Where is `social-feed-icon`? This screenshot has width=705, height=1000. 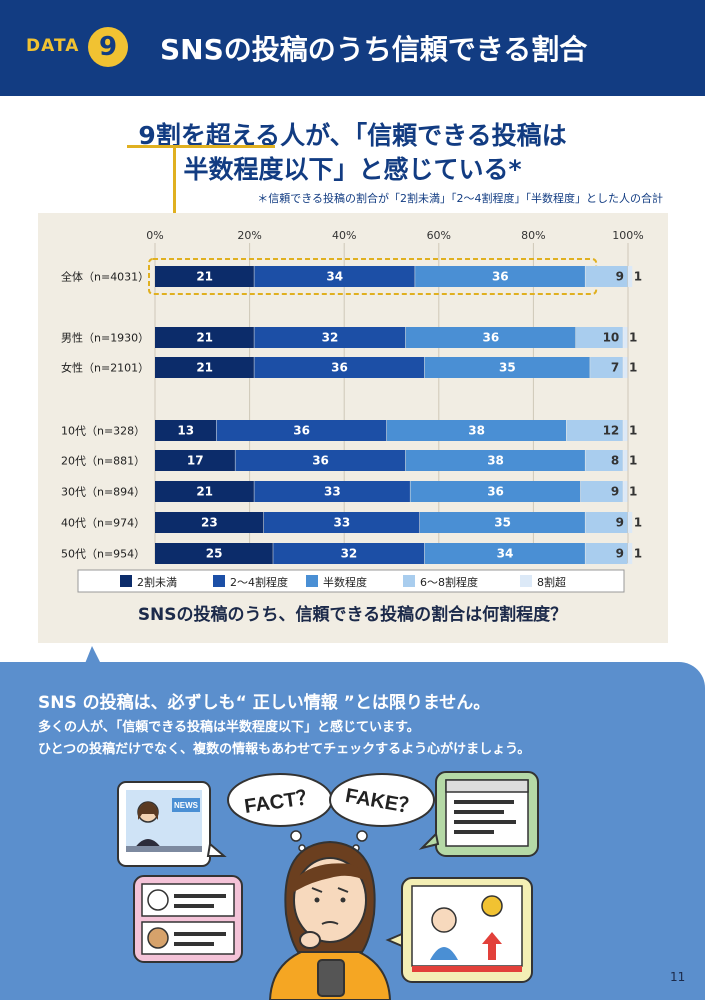 social-feed-icon is located at coordinates (188, 919).